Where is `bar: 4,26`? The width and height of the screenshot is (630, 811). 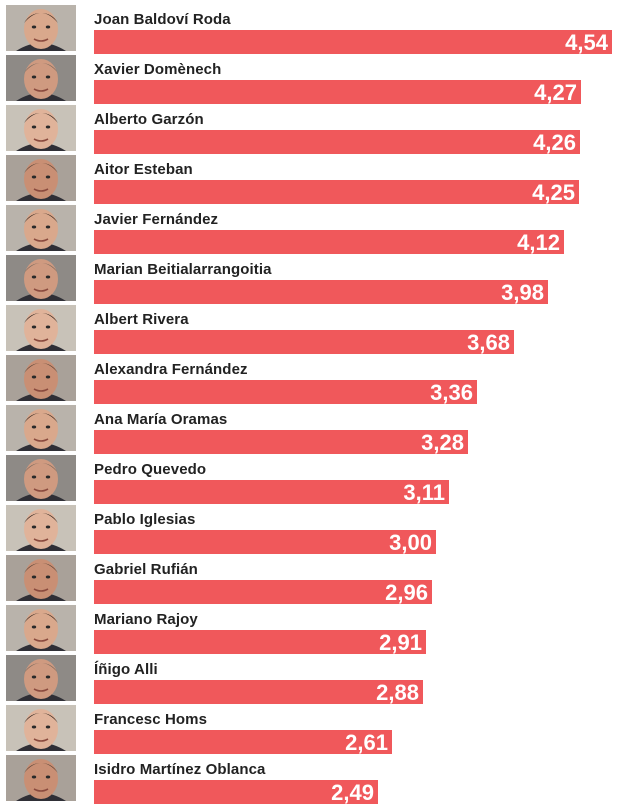 bar: 4,26 is located at coordinates (337, 142).